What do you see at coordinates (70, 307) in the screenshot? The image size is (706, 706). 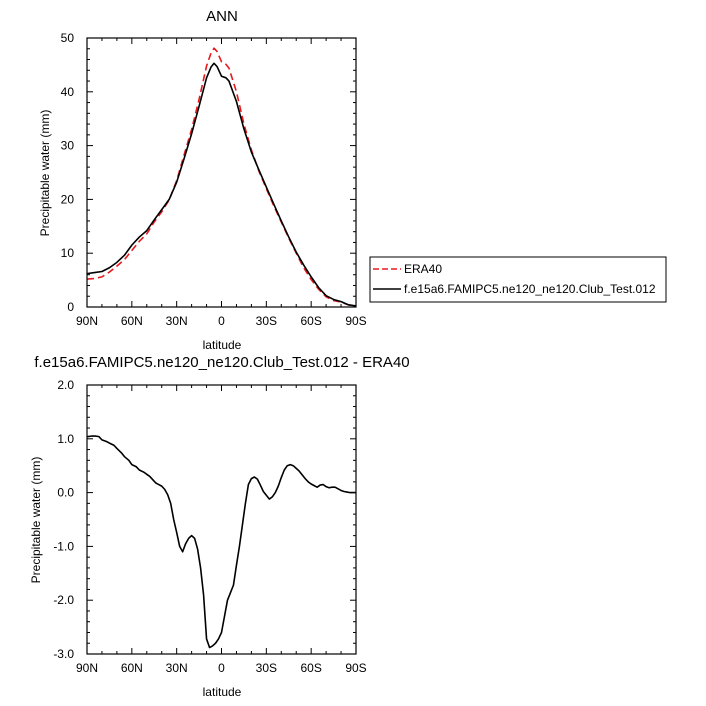 I see `top-chart-ytick-label: 0` at bounding box center [70, 307].